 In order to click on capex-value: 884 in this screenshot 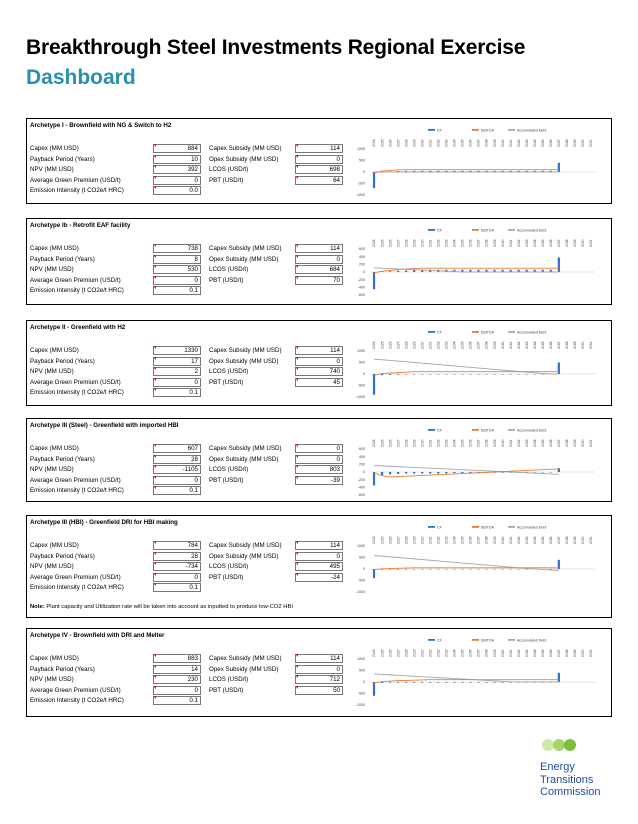, I will do `click(177, 148)`.